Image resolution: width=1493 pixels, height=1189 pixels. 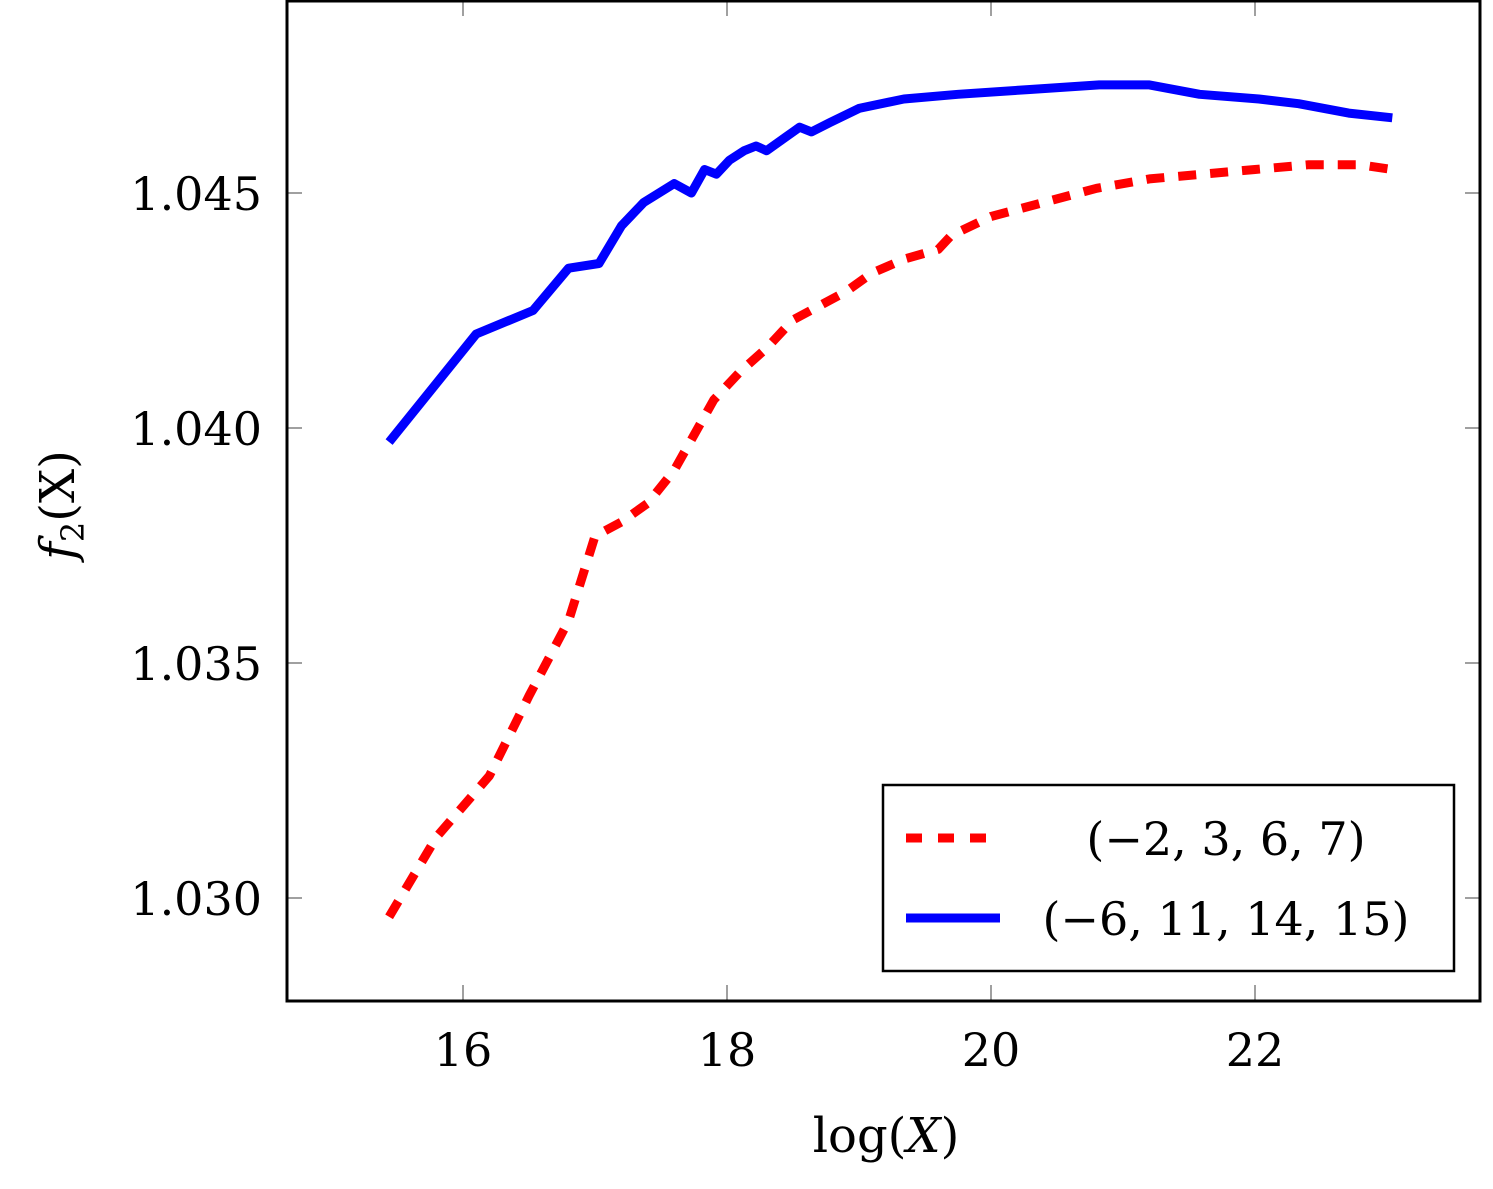 I want to click on legend: (−2, 3, 6, 7) (−6, 11, 14, 15), so click(x=1168, y=878).